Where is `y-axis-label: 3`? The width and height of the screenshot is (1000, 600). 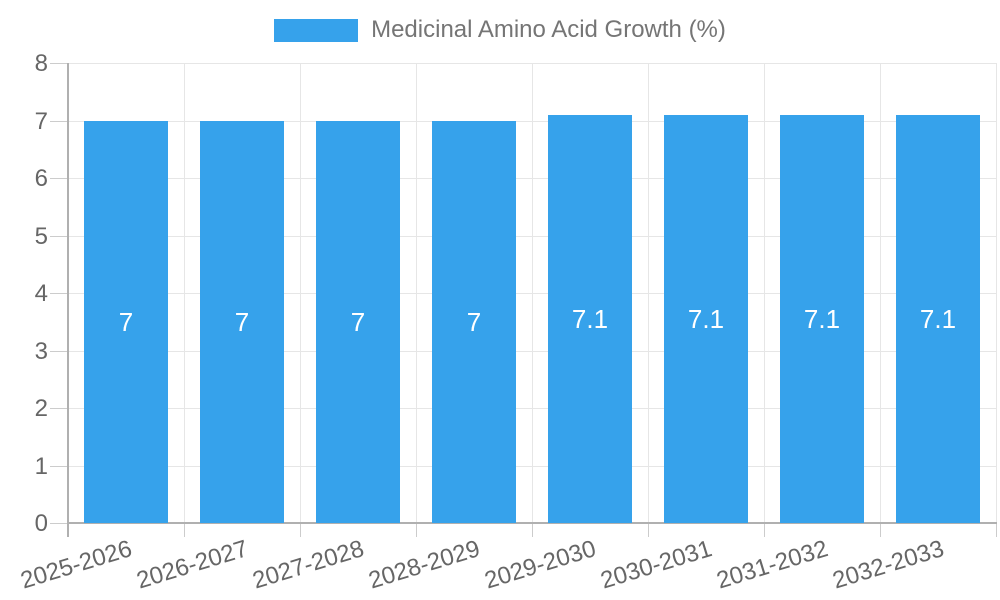
y-axis-label: 3 is located at coordinates (41, 351).